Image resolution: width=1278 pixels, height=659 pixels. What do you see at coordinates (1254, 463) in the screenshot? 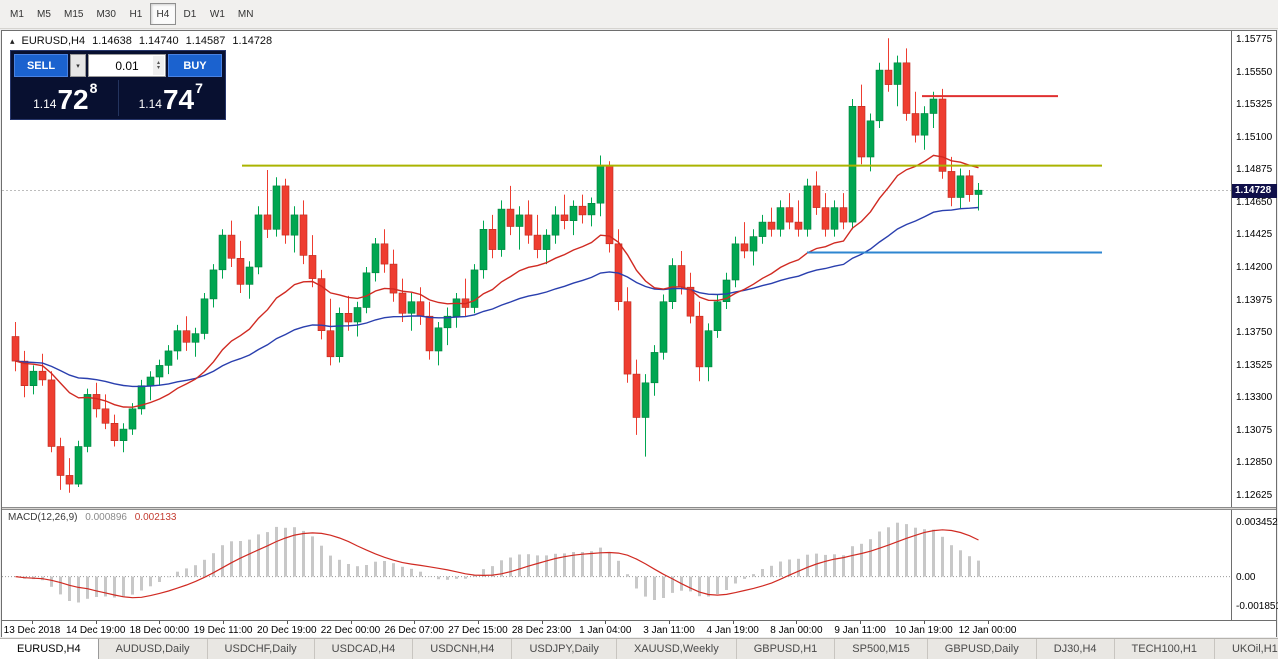
I see `price-scale-label: 1.12850` at bounding box center [1254, 463].